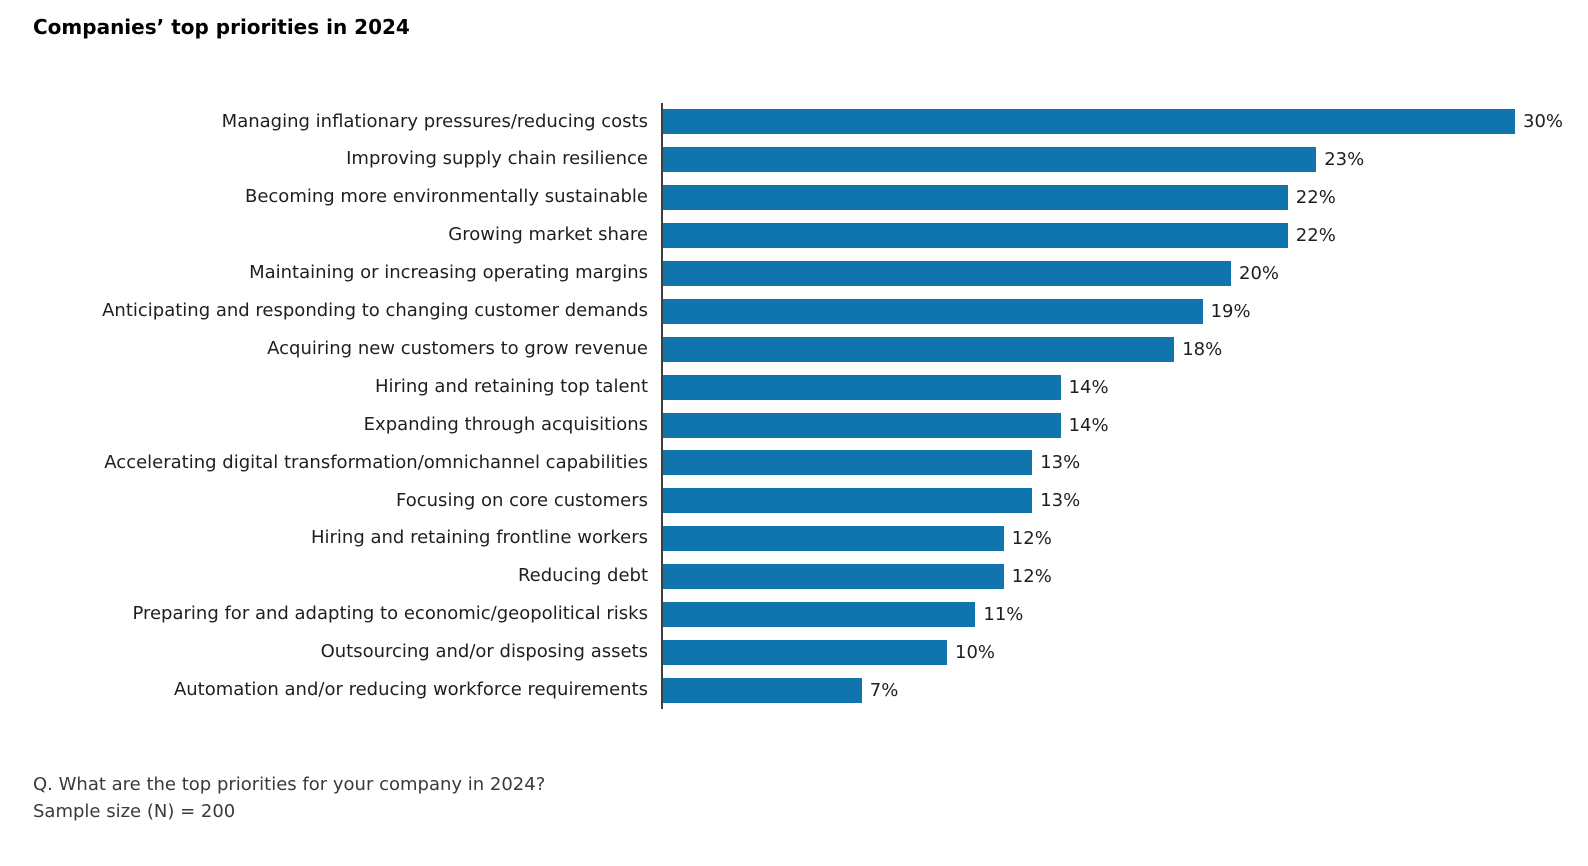  Describe the element at coordinates (1124, 690) in the screenshot. I see `bar-track: 7%` at that location.